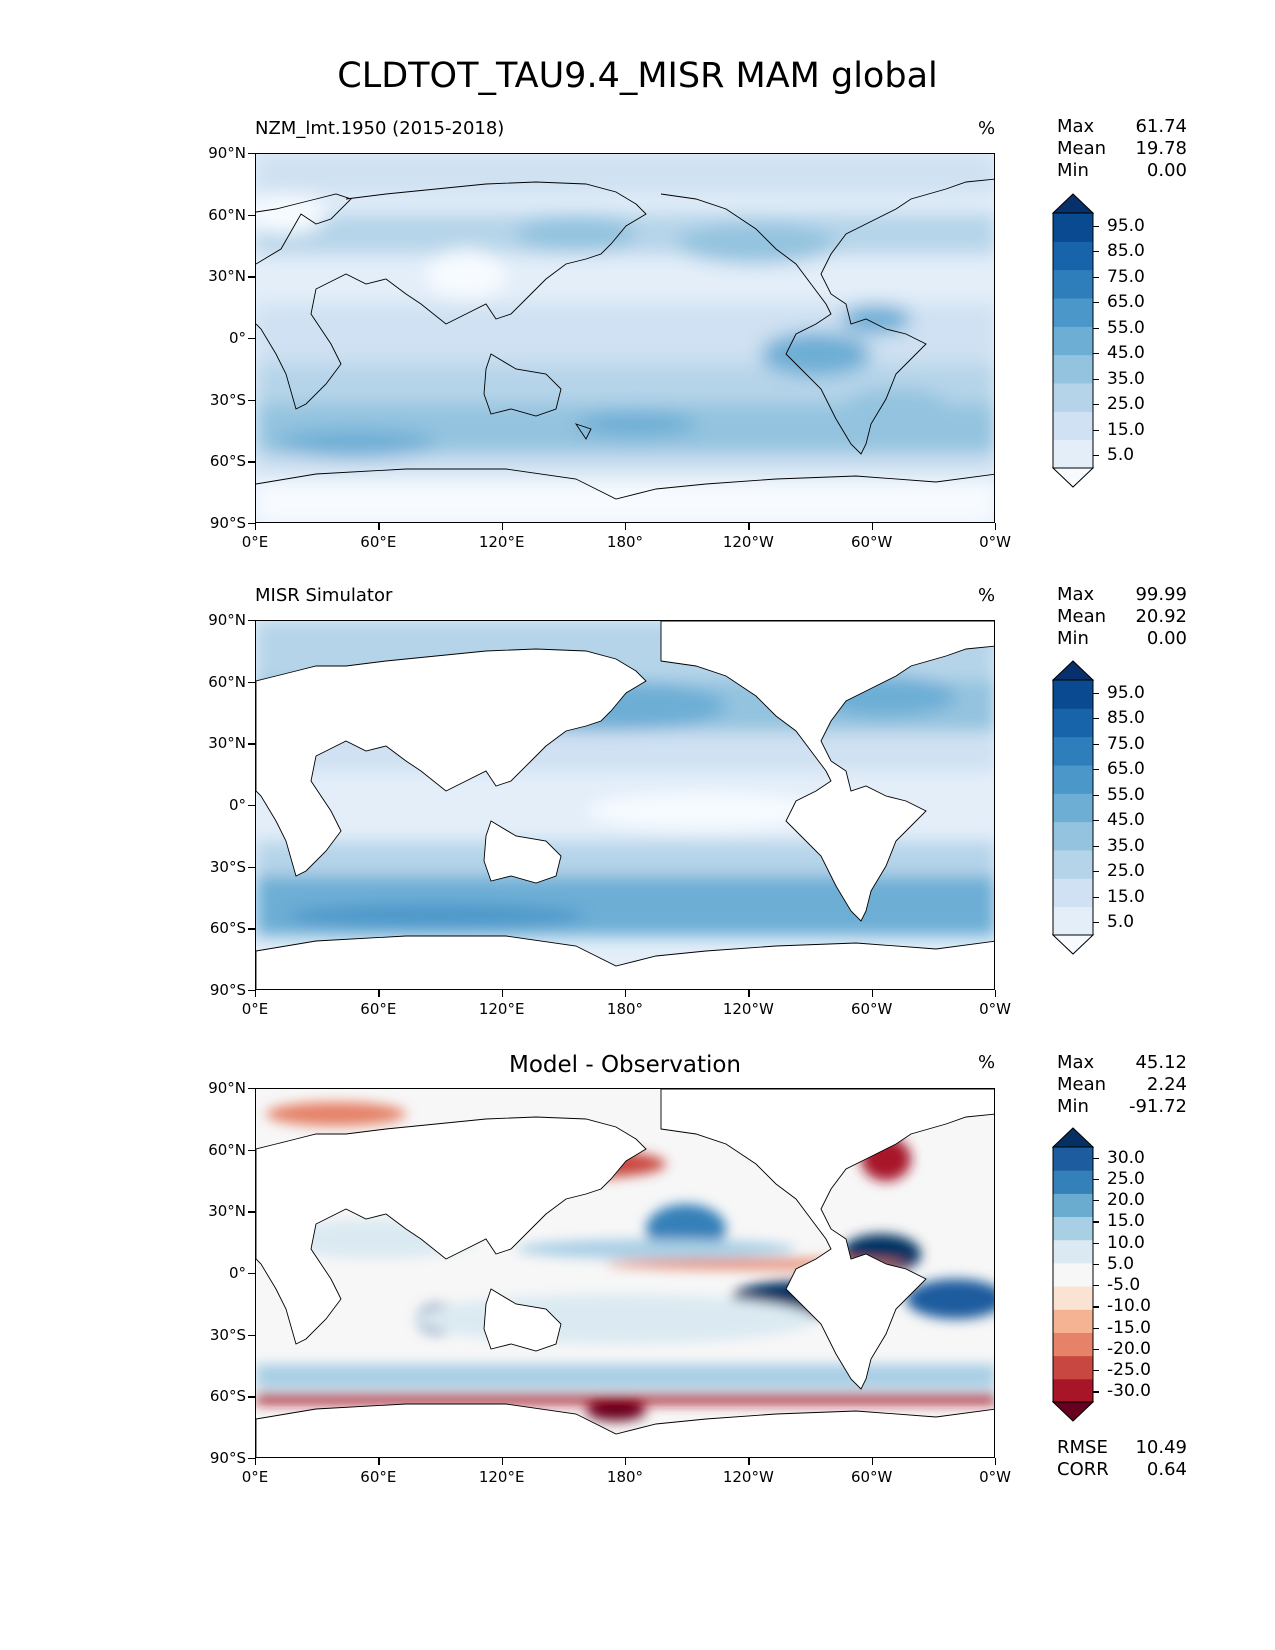  What do you see at coordinates (227, 523) in the screenshot?
I see `ytick-label: 90°S` at bounding box center [227, 523].